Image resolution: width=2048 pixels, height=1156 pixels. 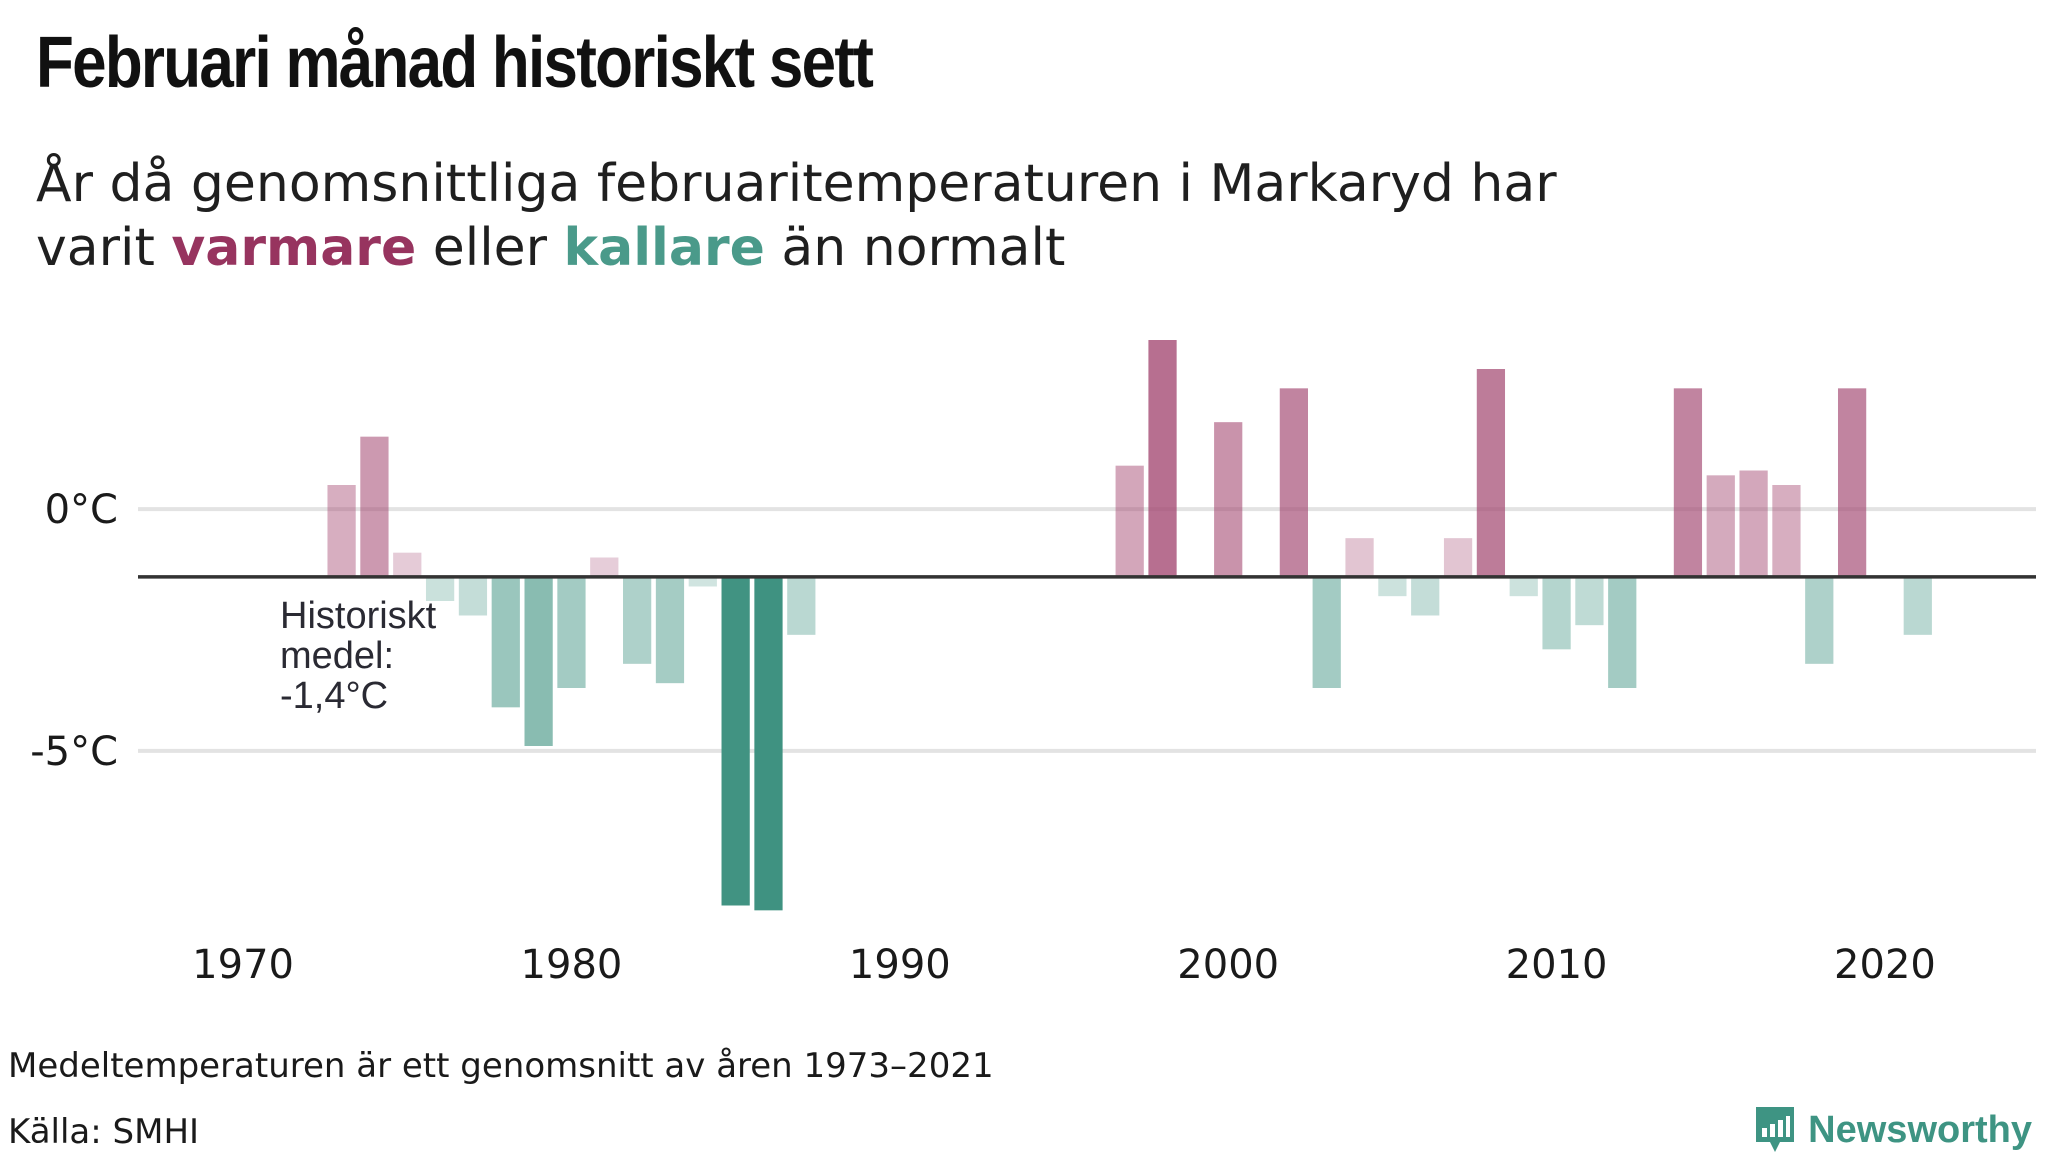 I want to click on bar-1987, so click(x=801, y=605).